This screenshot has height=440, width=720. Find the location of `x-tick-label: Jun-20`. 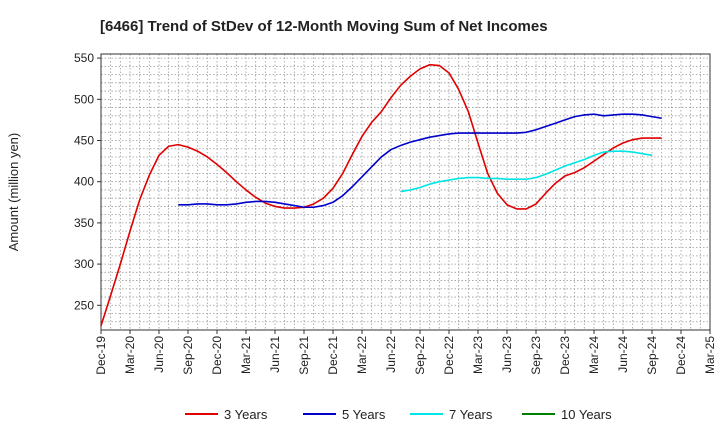

x-tick-label: Jun-20 is located at coordinates (159, 354).